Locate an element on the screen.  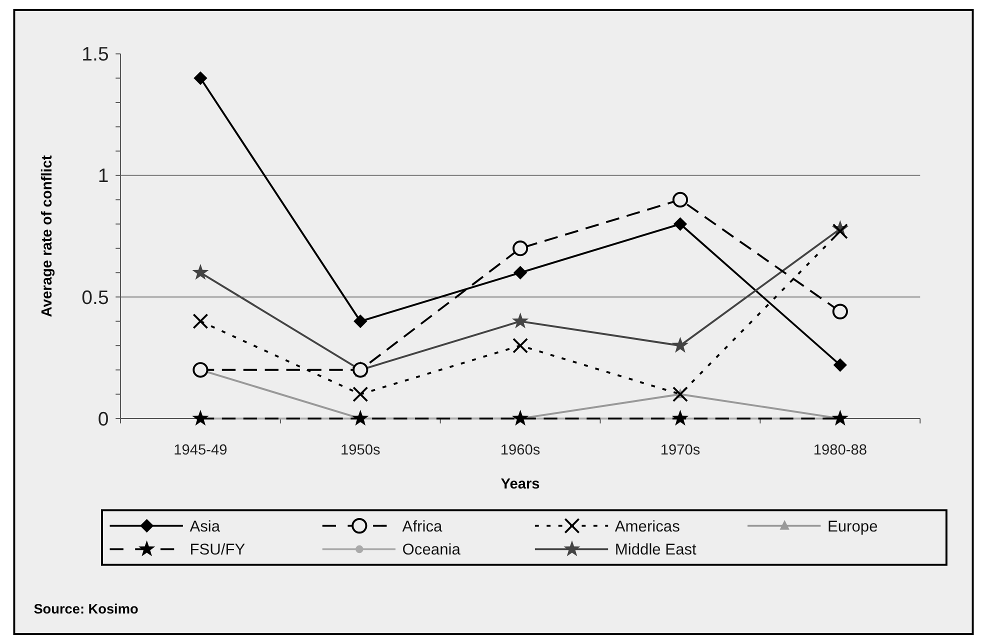
legend-label: Middle East is located at coordinates (656, 550).